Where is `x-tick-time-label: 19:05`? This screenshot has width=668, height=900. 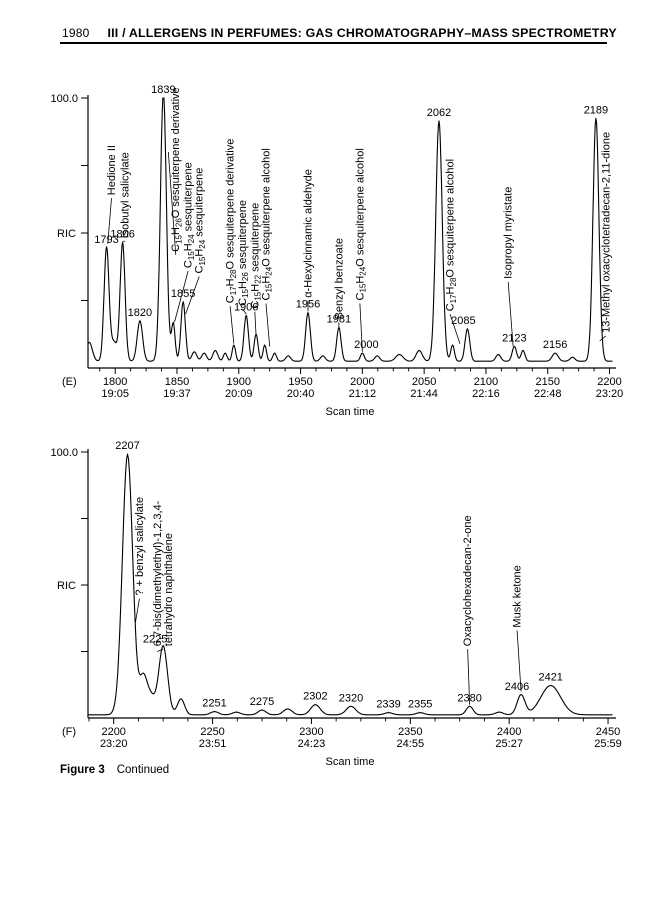 x-tick-time-label: 19:05 is located at coordinates (115, 394).